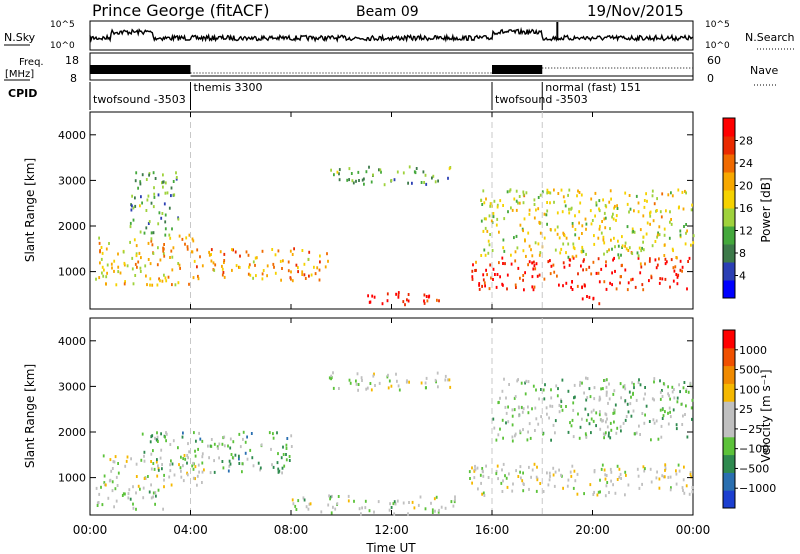 This screenshot has width=800, height=554. Describe the element at coordinates (717, 25) in the screenshot. I see `nsearch-tick-top: 10^5` at that location.